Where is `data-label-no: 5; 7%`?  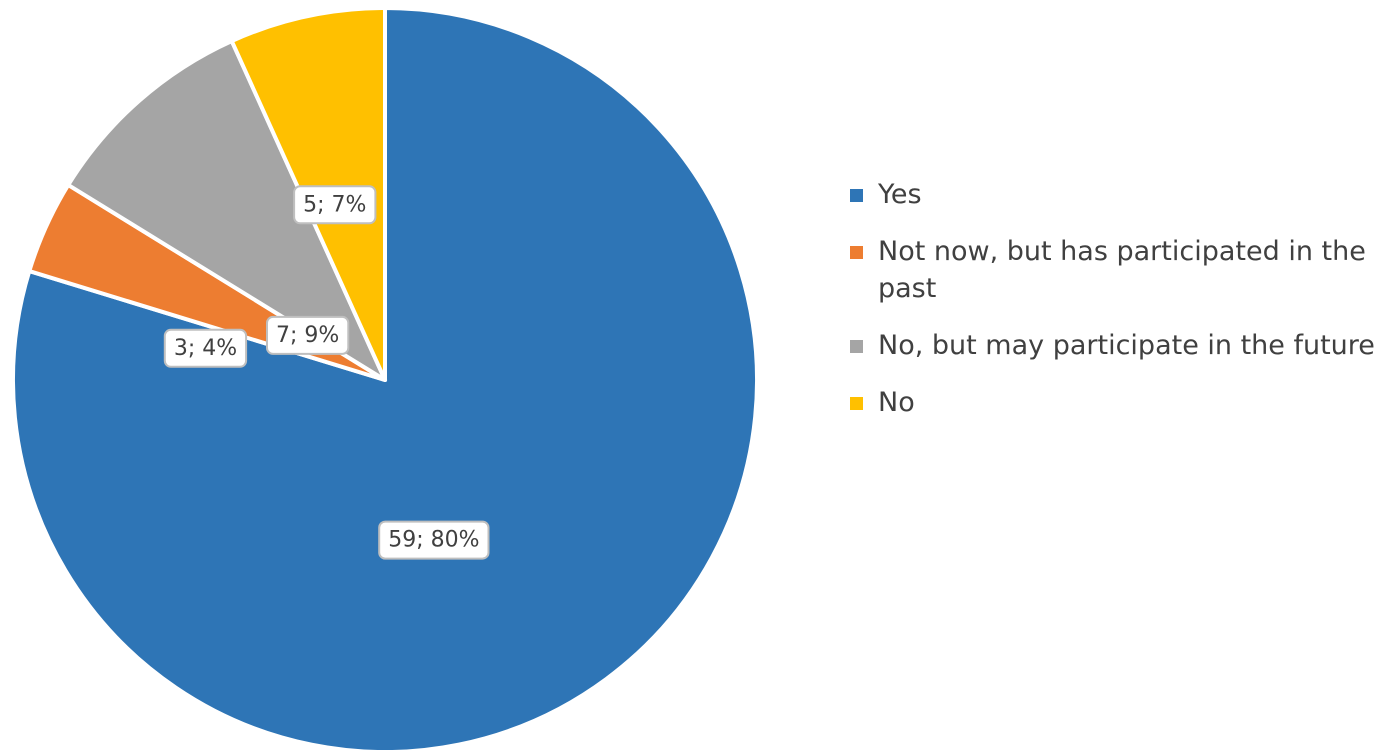 data-label-no: 5; 7% is located at coordinates (335, 205).